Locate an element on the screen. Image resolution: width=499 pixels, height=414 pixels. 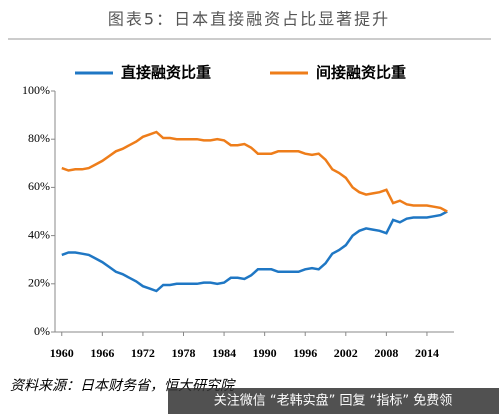
y-tick-label: 60% is located at coordinates (39, 186).